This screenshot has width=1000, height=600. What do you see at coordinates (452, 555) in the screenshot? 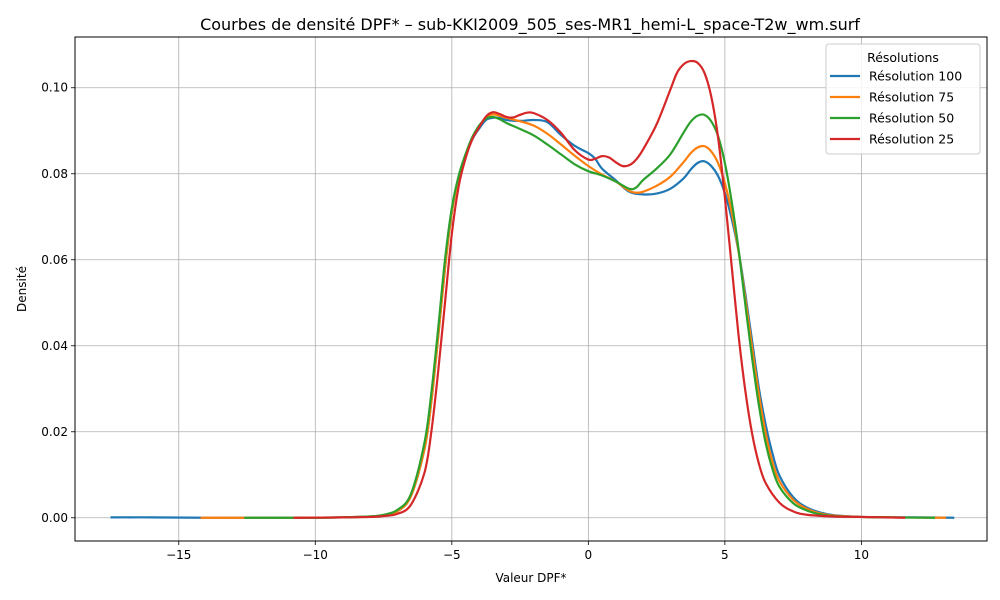
I see `x-tick-label: −5` at bounding box center [452, 555].